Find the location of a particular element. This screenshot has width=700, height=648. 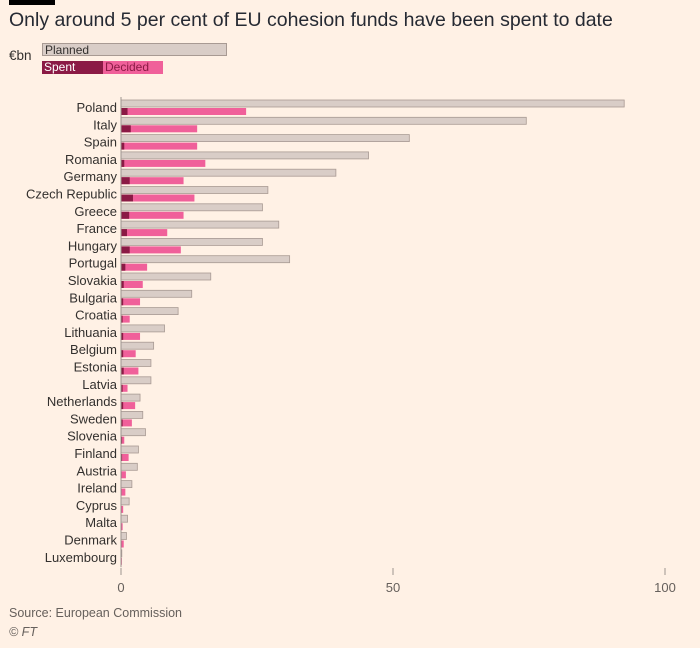

unit-label: €bn is located at coordinates (20, 55).